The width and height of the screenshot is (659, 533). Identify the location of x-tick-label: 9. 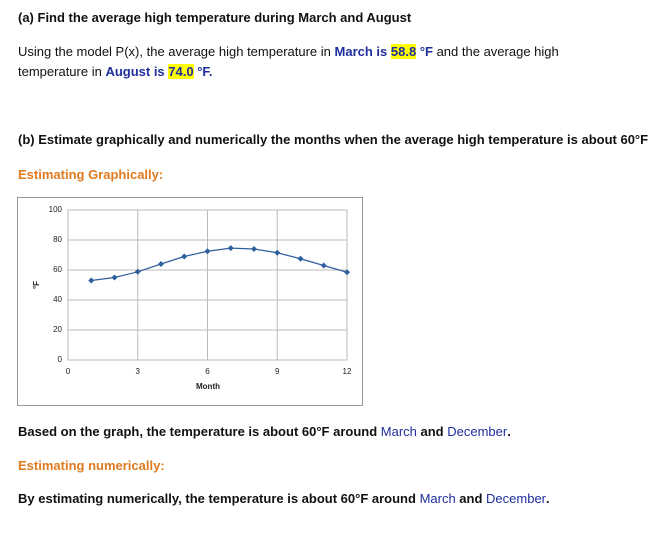
(277, 371).